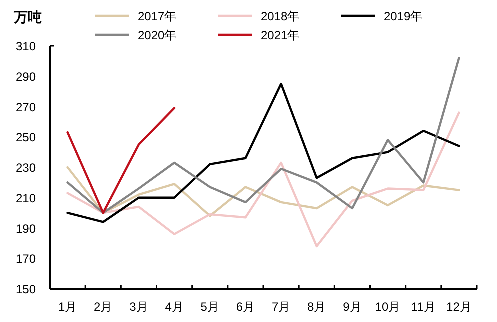  I want to click on x-tick-label: 6月, so click(246, 307).